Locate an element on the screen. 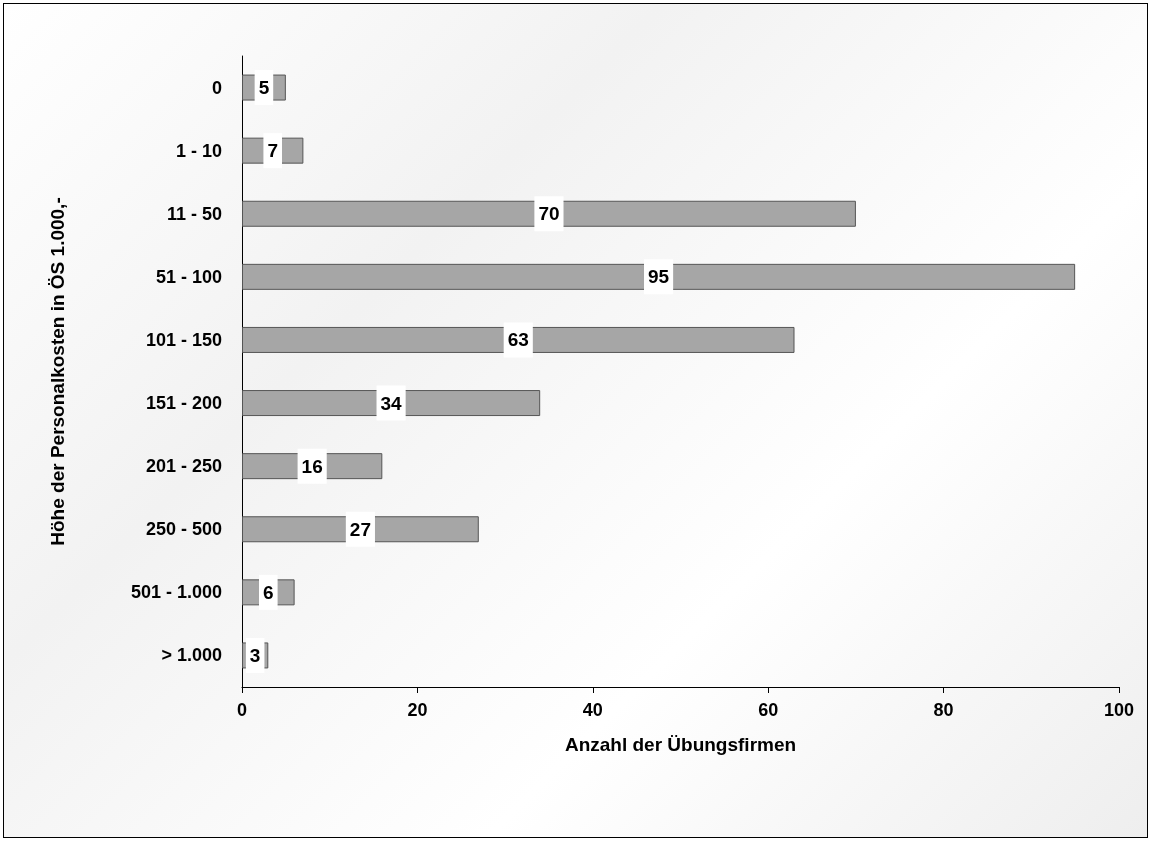 The width and height of the screenshot is (1151, 841). x-axis-title: Anzahl der Übungsfirmen is located at coordinates (680, 744).